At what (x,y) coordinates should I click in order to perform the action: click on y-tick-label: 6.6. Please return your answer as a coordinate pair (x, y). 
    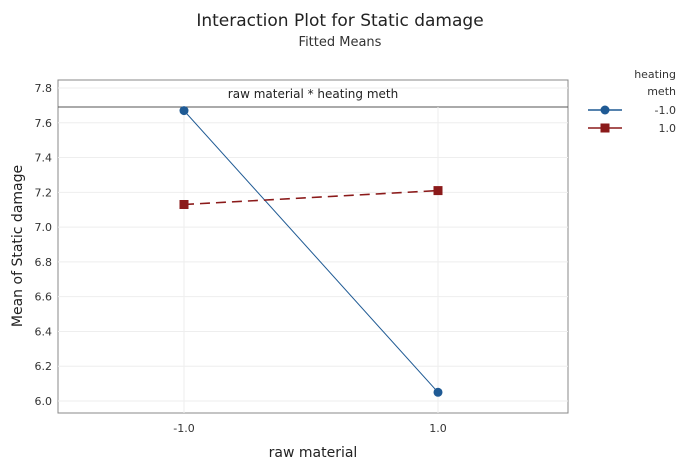
    Looking at the image, I should click on (44, 297).